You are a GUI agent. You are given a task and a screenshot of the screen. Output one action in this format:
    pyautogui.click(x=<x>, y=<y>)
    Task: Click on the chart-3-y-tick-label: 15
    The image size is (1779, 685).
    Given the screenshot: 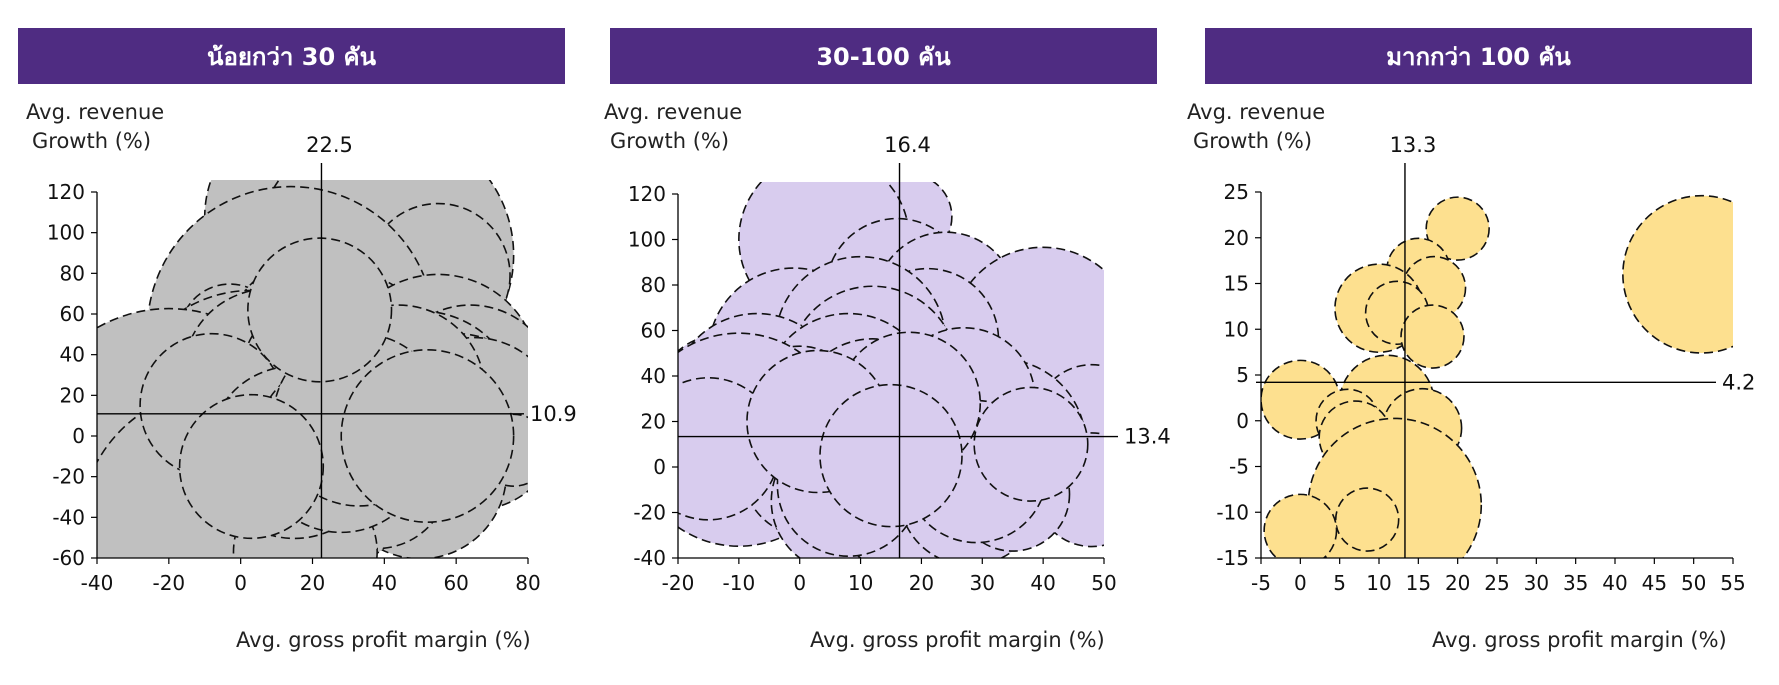 What is the action you would take?
    pyautogui.click(x=1236, y=284)
    